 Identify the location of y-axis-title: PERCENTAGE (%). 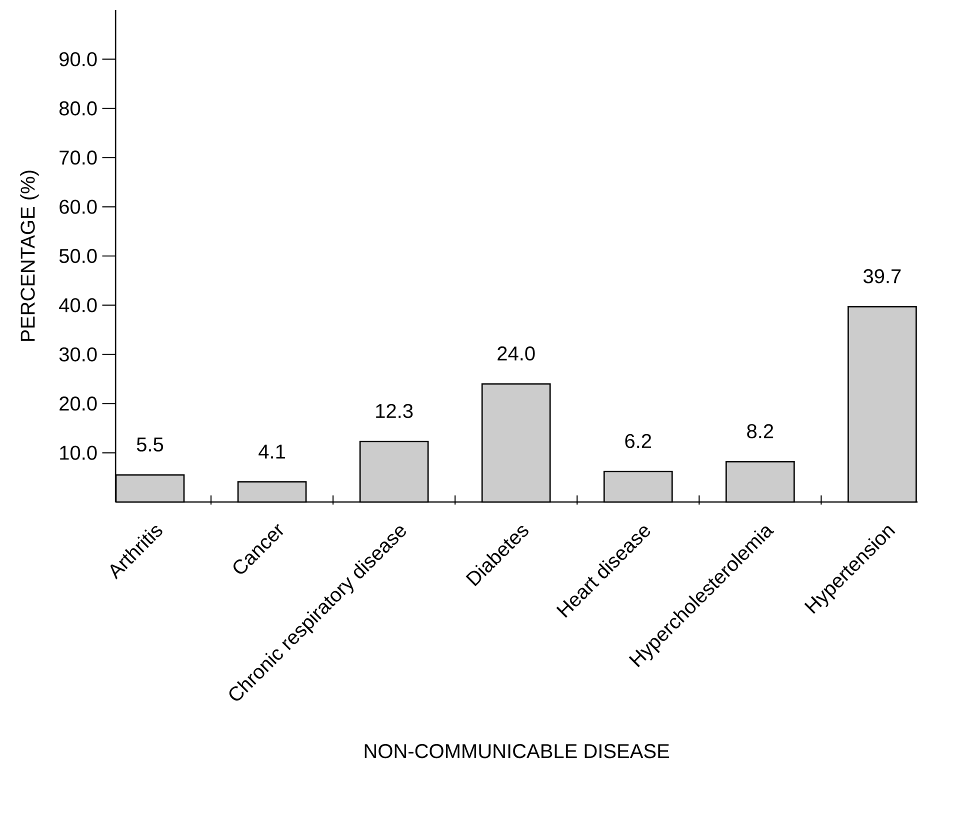
(29, 255).